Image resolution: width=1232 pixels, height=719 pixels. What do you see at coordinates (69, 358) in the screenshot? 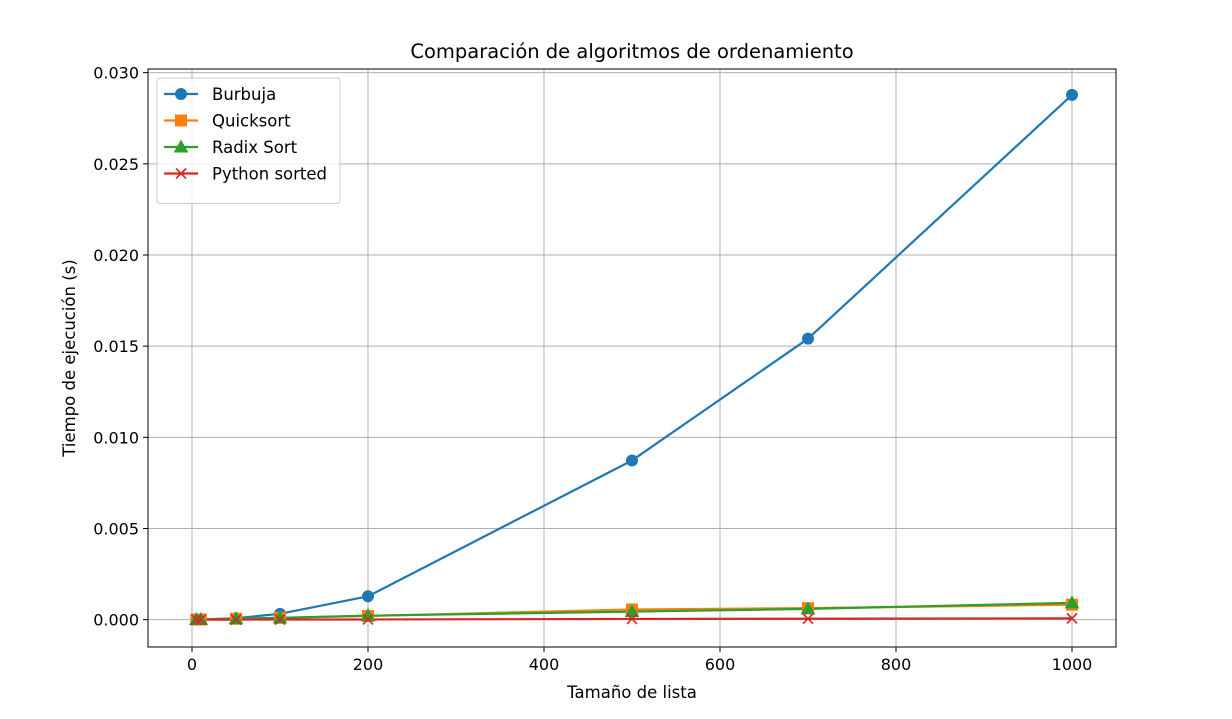
I see `y-axis-label: Tiempo de ejecución (s)` at bounding box center [69, 358].